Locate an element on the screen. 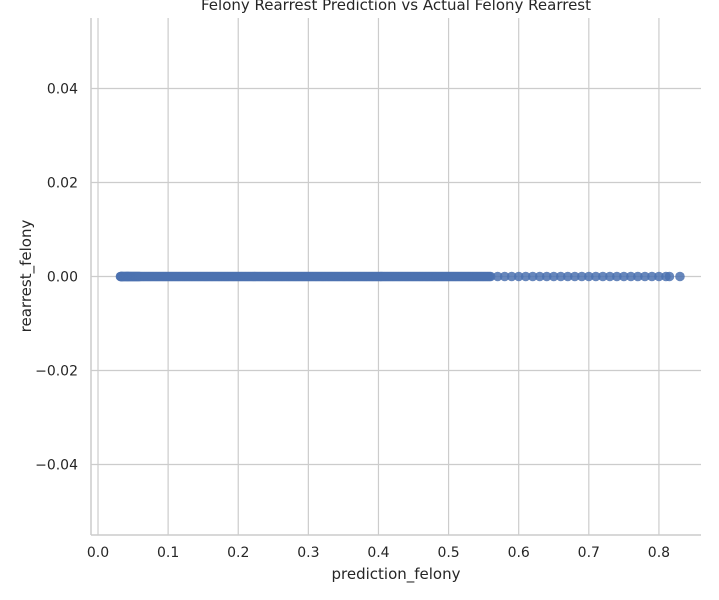 The image size is (719, 600). x-axis-label: prediction_felony is located at coordinates (396, 574).